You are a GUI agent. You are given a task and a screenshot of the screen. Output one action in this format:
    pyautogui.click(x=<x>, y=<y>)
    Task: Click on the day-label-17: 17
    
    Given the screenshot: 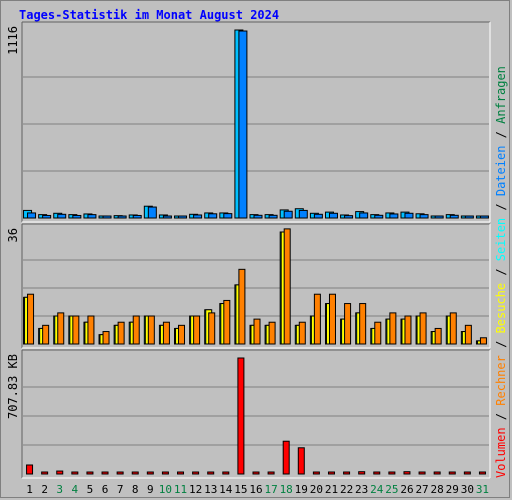 What is the action you would take?
    pyautogui.click(x=270, y=489)
    